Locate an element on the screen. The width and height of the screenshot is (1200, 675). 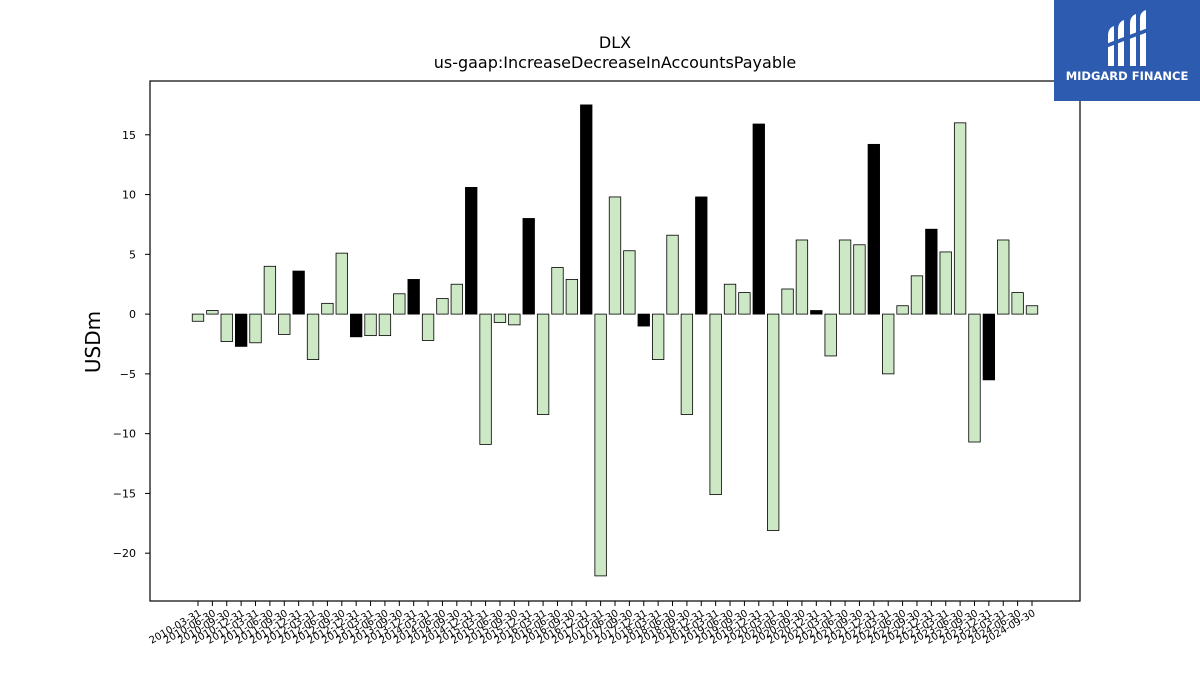
logo-text: MIDGARD FINANCE is located at coordinates (1127, 76).